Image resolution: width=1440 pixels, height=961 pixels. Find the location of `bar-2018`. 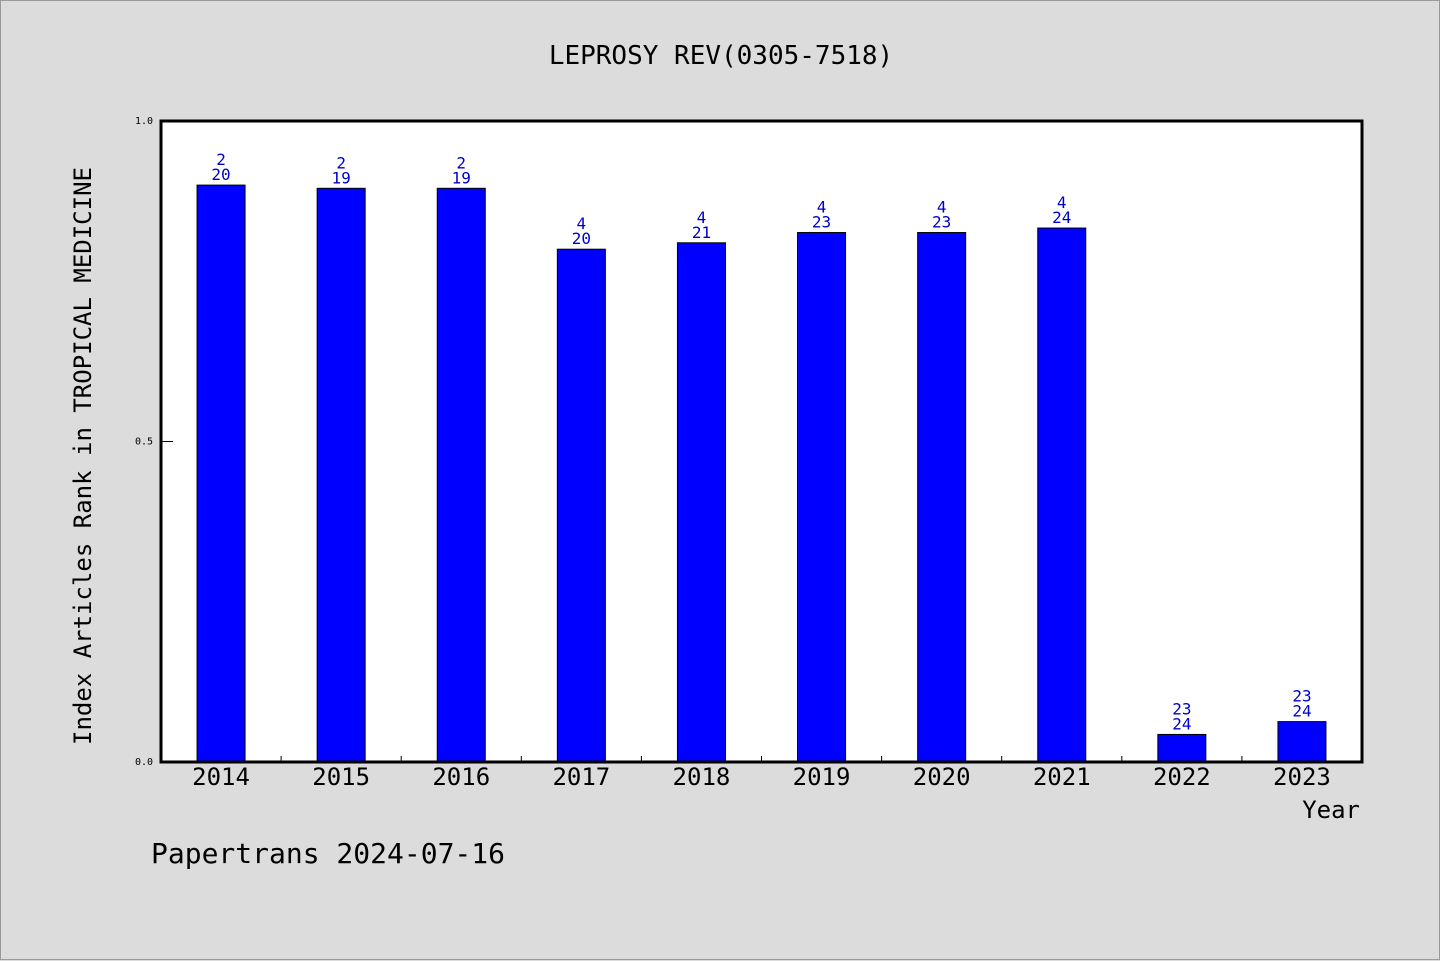

bar-2018 is located at coordinates (701, 502).